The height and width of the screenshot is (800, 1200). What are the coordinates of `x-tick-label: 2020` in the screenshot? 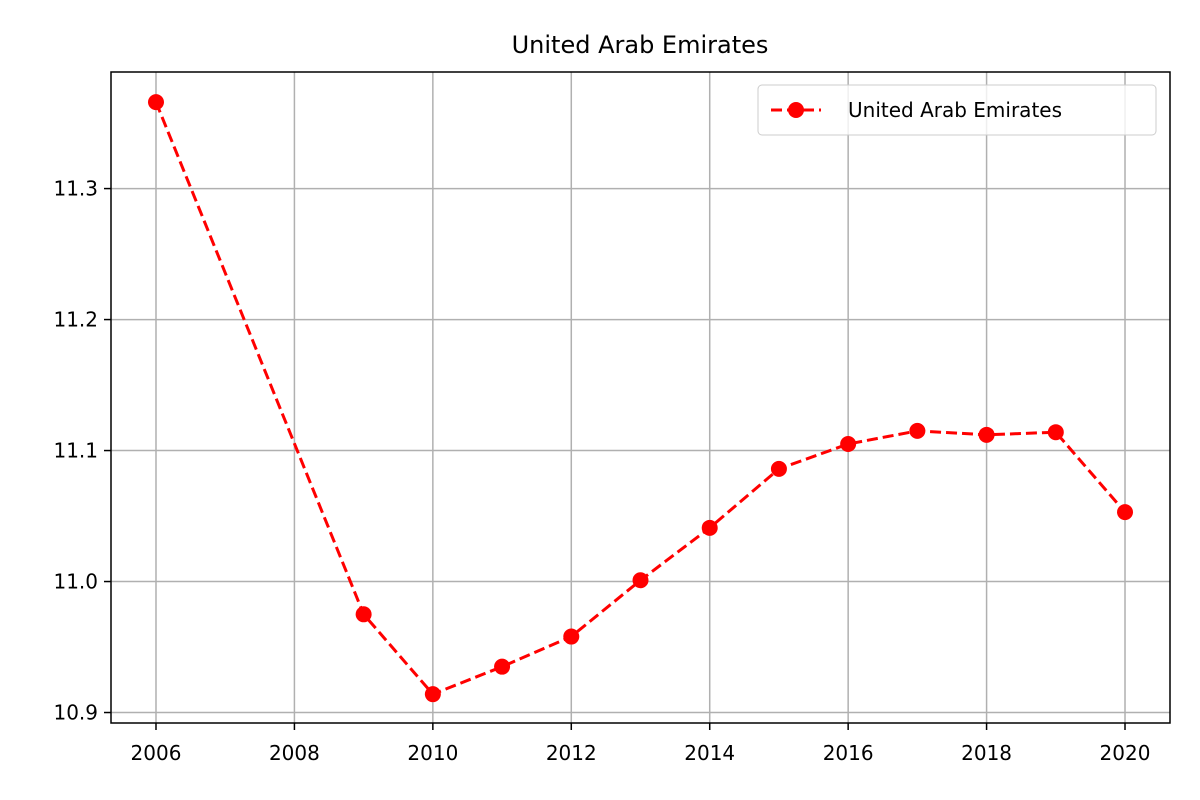 It's located at (1125, 753).